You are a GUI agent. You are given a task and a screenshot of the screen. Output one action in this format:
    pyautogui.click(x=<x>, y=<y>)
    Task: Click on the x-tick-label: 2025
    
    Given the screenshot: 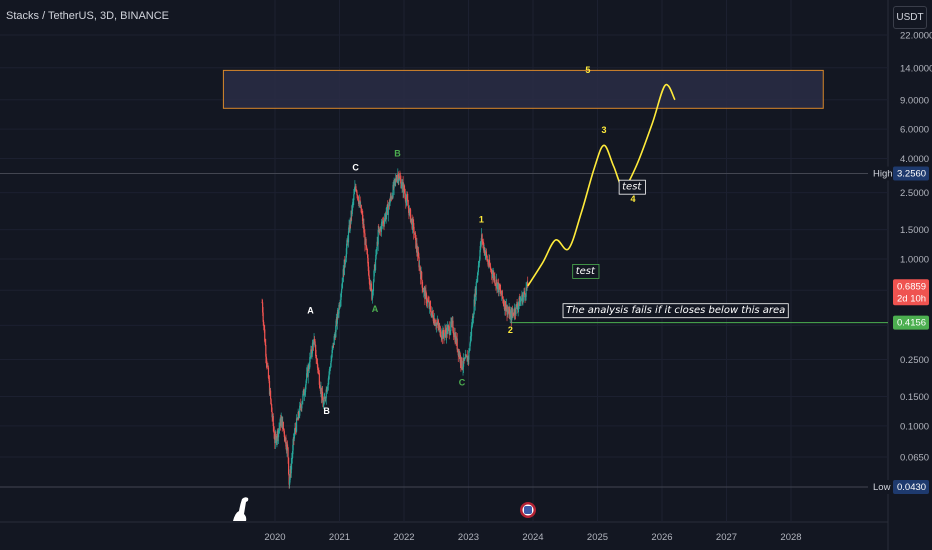 What is the action you would take?
    pyautogui.click(x=597, y=537)
    